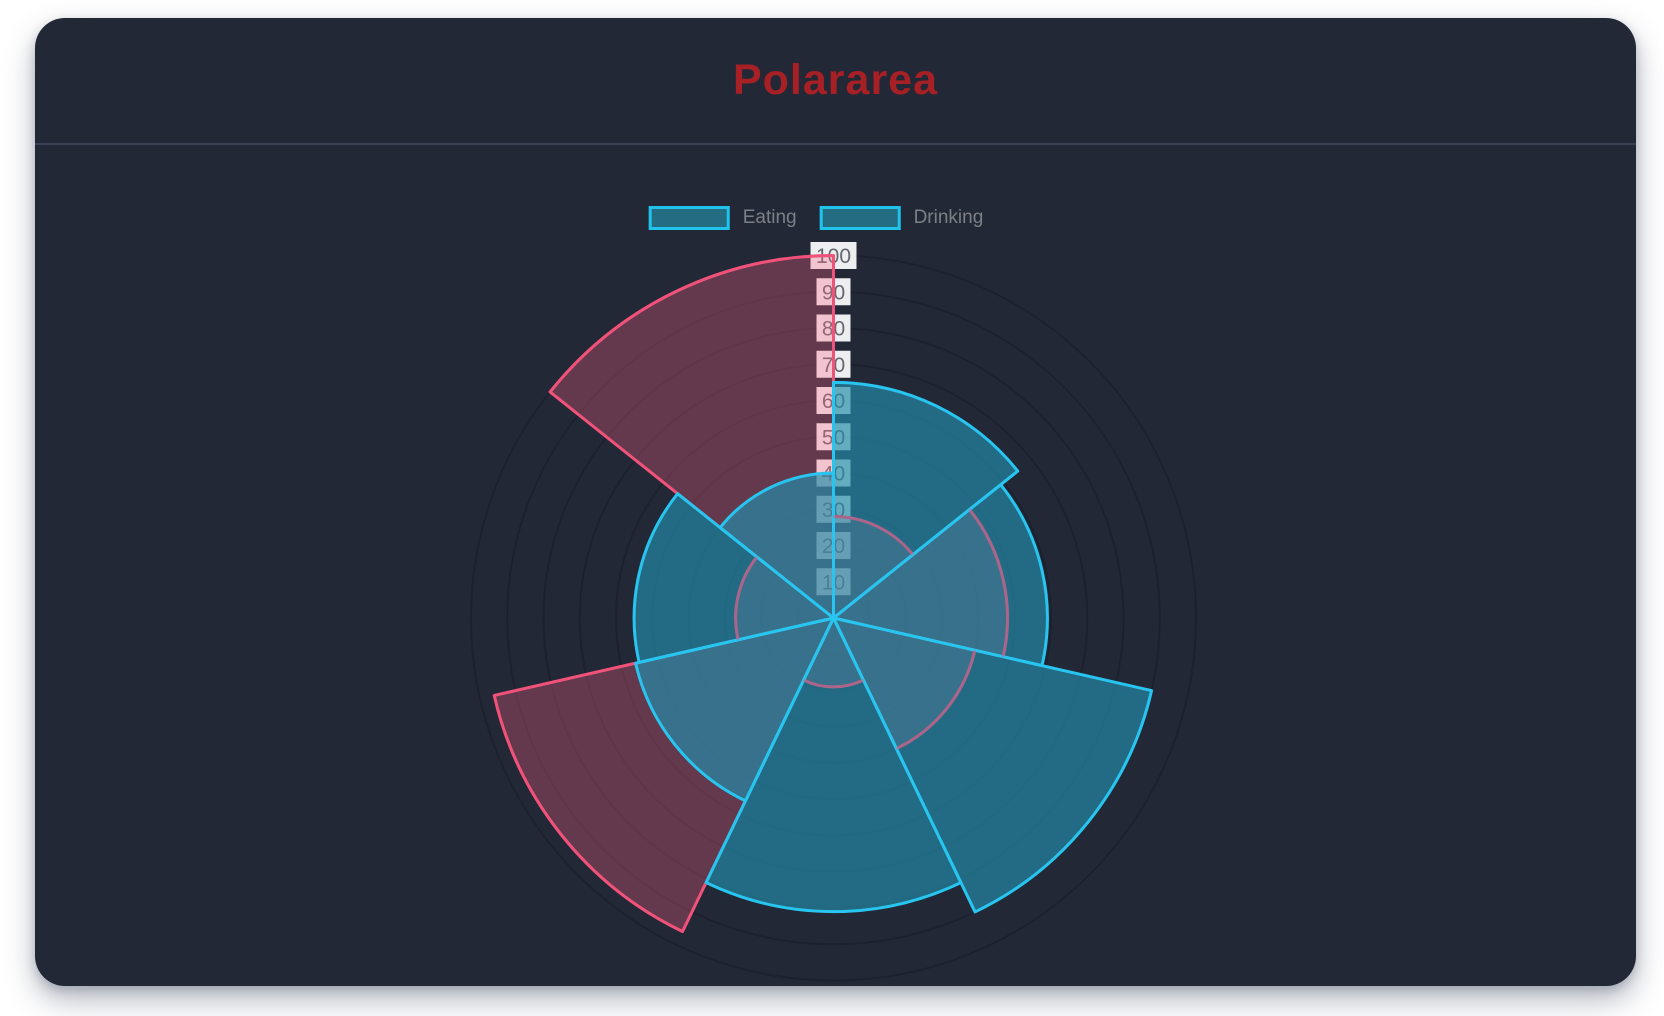  I want to click on legend-label: Drinking, so click(948, 217).